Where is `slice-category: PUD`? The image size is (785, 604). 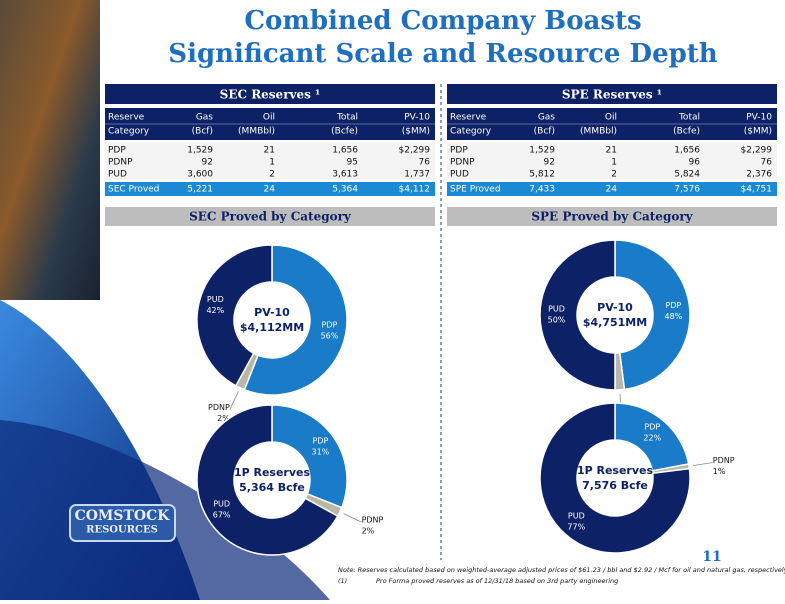
slice-category: PUD is located at coordinates (576, 515).